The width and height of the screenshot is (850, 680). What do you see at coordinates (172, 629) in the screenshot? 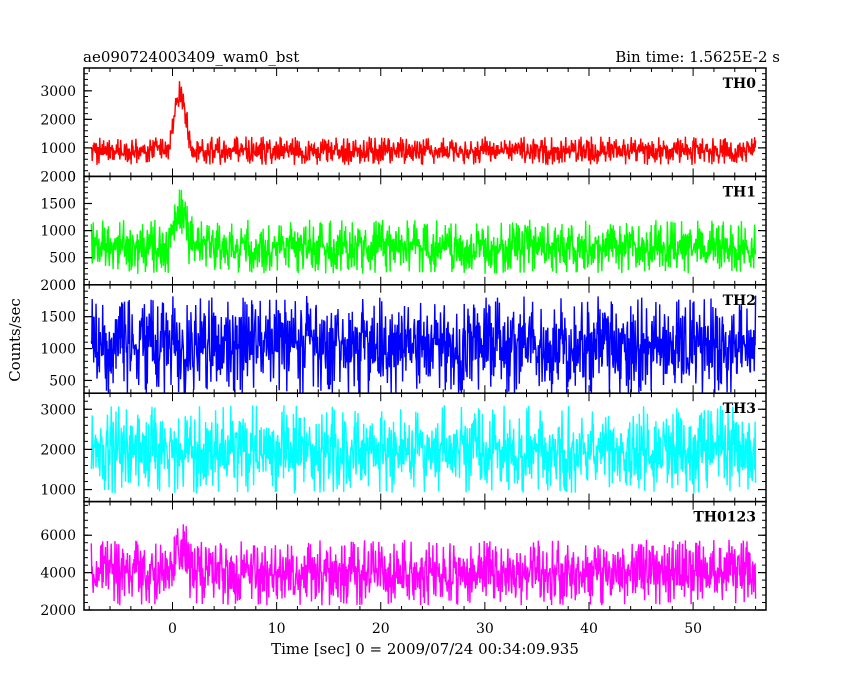
I see `x-tick-label: 0` at bounding box center [172, 629].